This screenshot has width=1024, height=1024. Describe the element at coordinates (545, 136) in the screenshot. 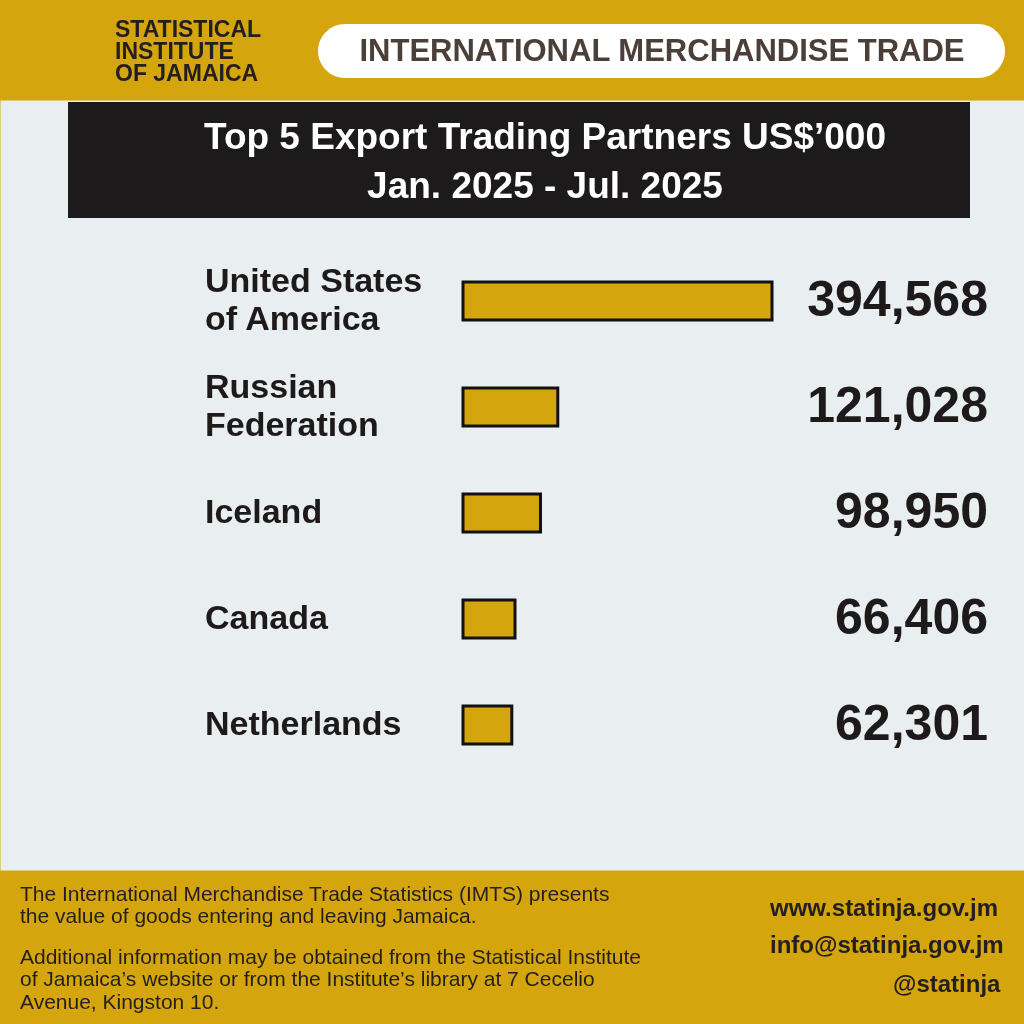

I see `chart-title: Top 5 Export Trading Partners US$’000` at that location.